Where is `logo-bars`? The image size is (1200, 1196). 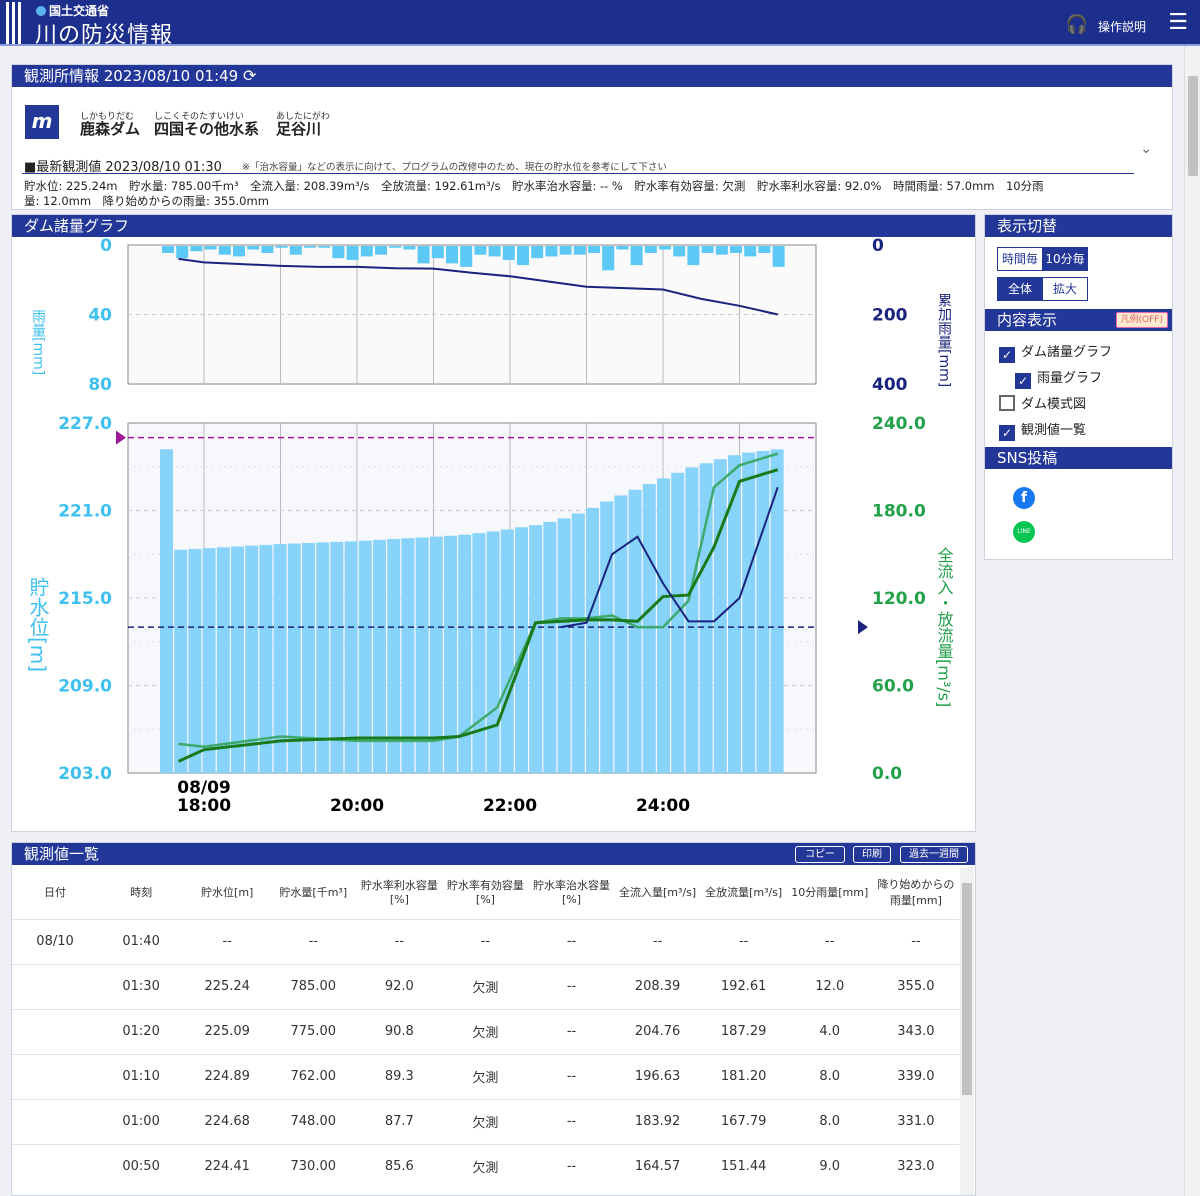 logo-bars is located at coordinates (15, 23).